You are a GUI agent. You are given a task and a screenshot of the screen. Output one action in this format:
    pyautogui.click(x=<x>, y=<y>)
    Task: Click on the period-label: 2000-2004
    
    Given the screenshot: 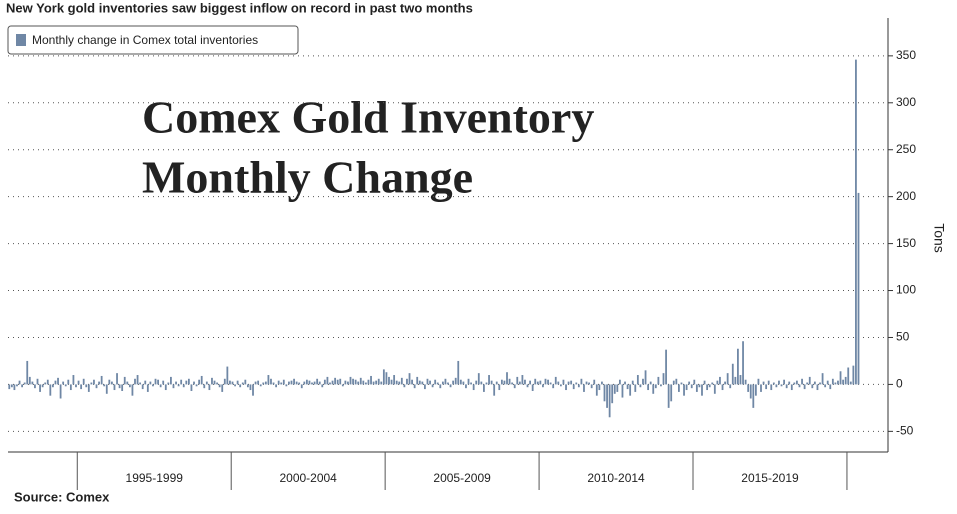 What is the action you would take?
    pyautogui.click(x=308, y=478)
    